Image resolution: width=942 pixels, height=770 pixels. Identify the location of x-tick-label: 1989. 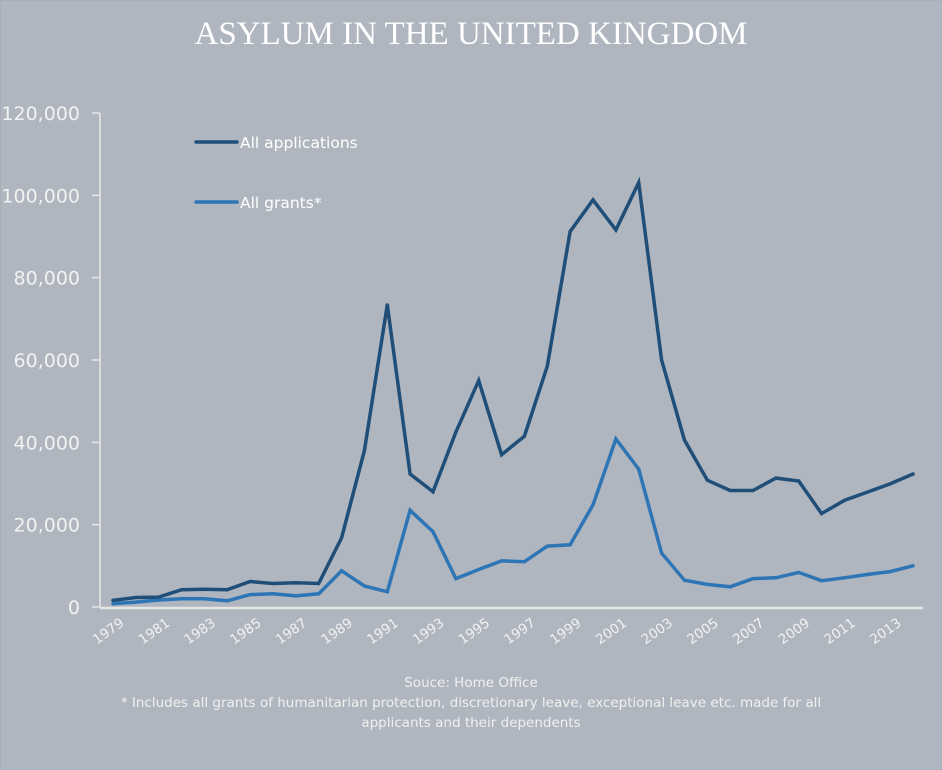
(337, 631).